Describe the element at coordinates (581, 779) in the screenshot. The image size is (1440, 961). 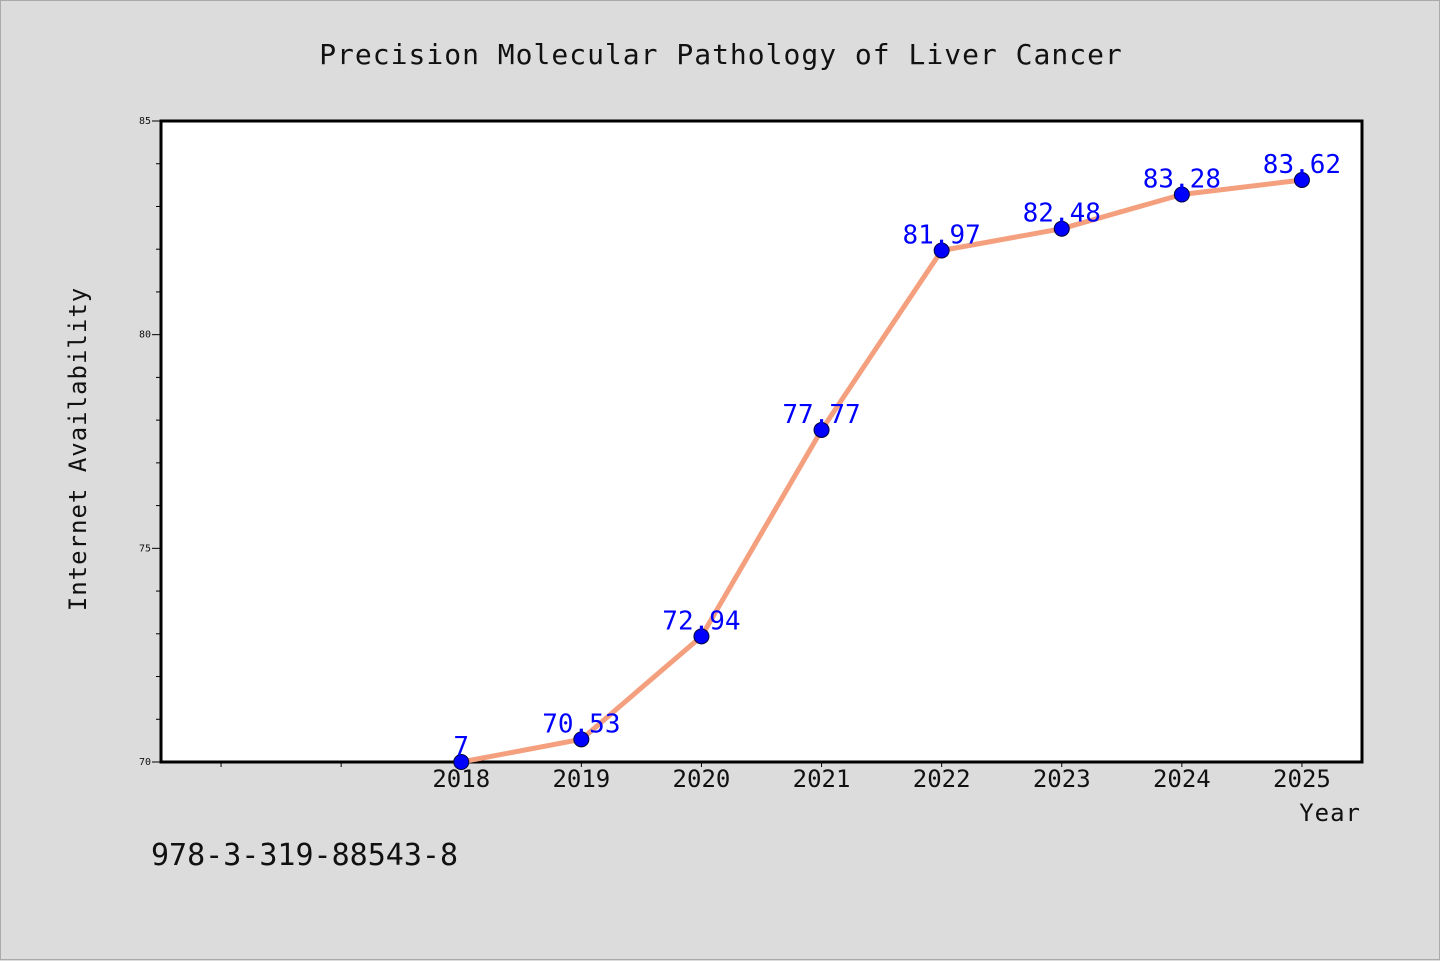
I see `x-tick-label: 2019` at that location.